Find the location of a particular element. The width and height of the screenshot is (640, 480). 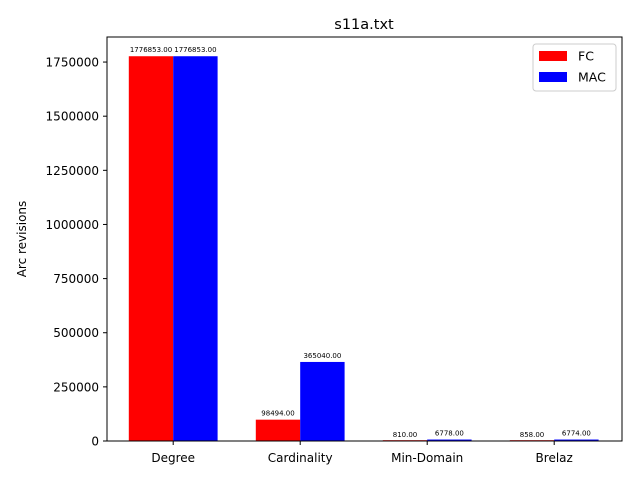

y-tick-label: 1250000 is located at coordinates (72, 171).